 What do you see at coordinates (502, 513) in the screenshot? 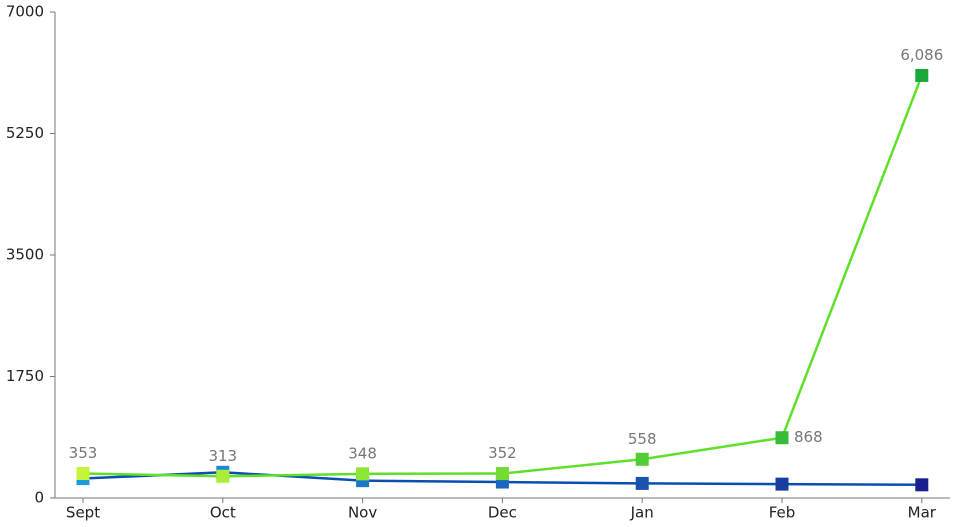
I see `x-tick-label: Dec` at bounding box center [502, 513].